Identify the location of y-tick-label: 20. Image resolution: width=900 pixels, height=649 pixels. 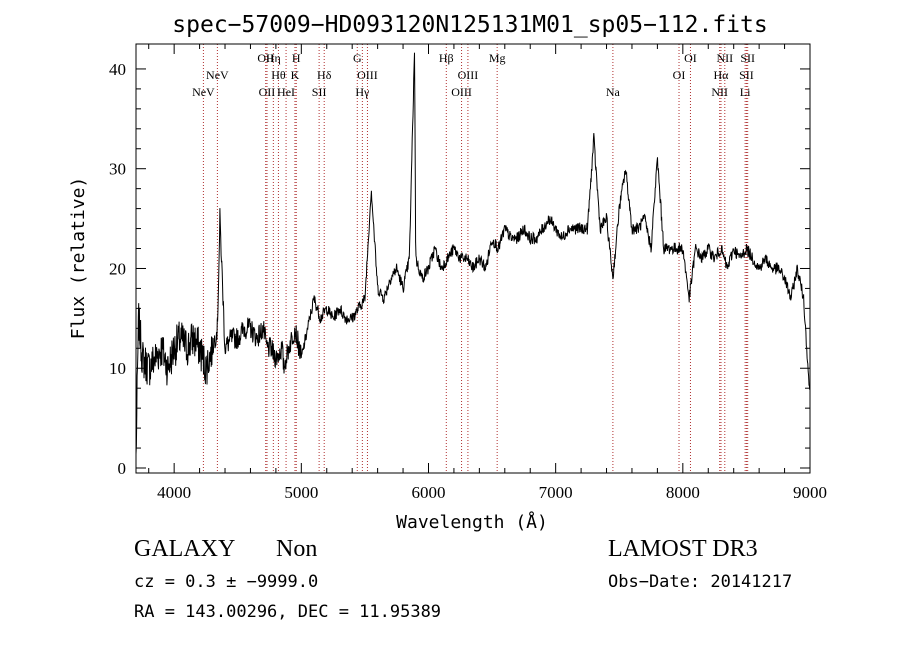
(117, 268).